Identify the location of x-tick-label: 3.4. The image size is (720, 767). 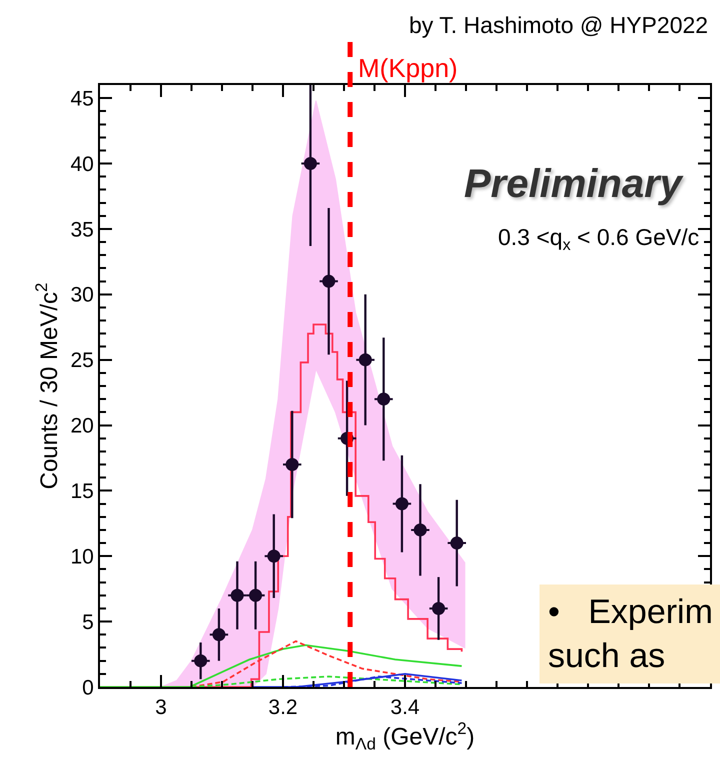
(405, 708).